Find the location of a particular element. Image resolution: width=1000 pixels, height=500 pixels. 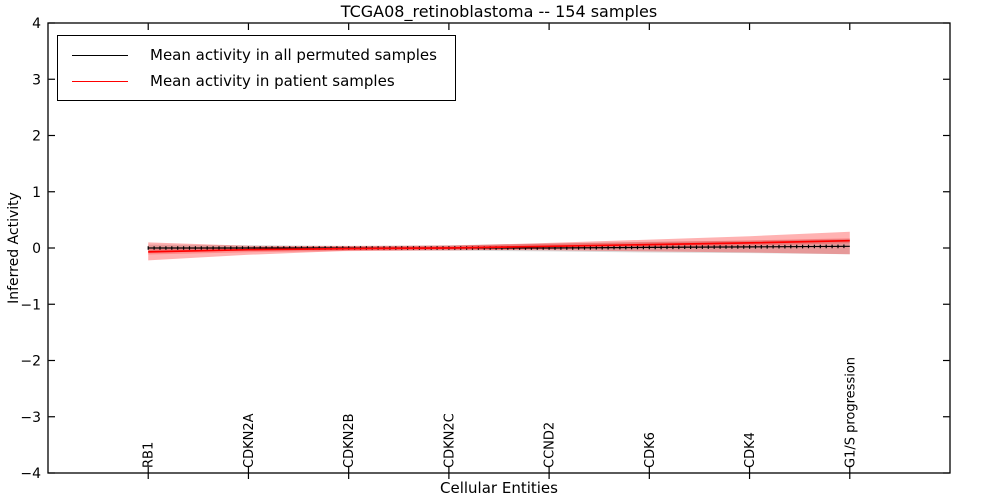

legend-item-permuted: Mean activity in all permuted samples is located at coordinates (256, 55).